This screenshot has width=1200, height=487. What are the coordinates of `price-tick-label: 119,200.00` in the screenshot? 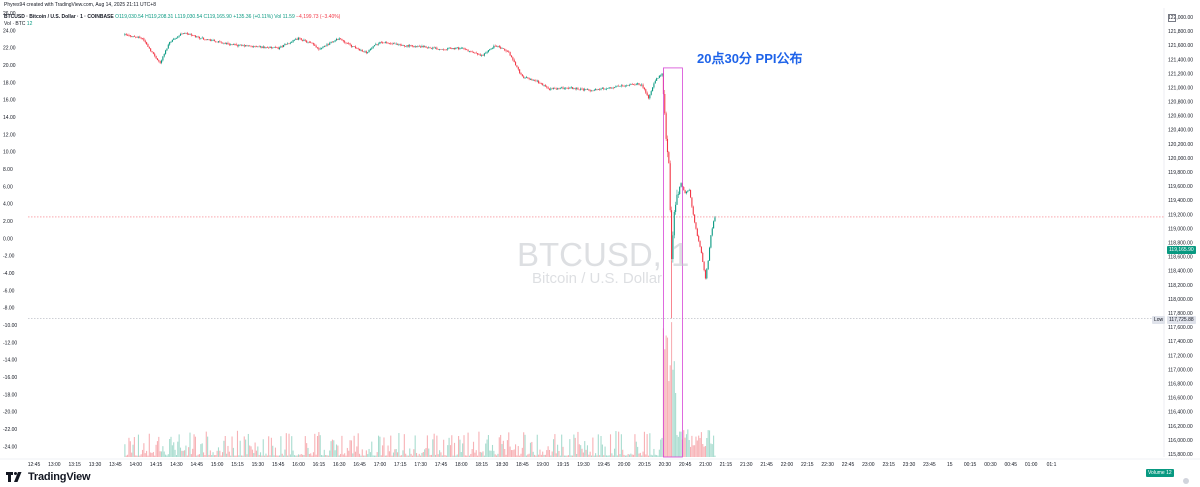 It's located at (1180, 215).